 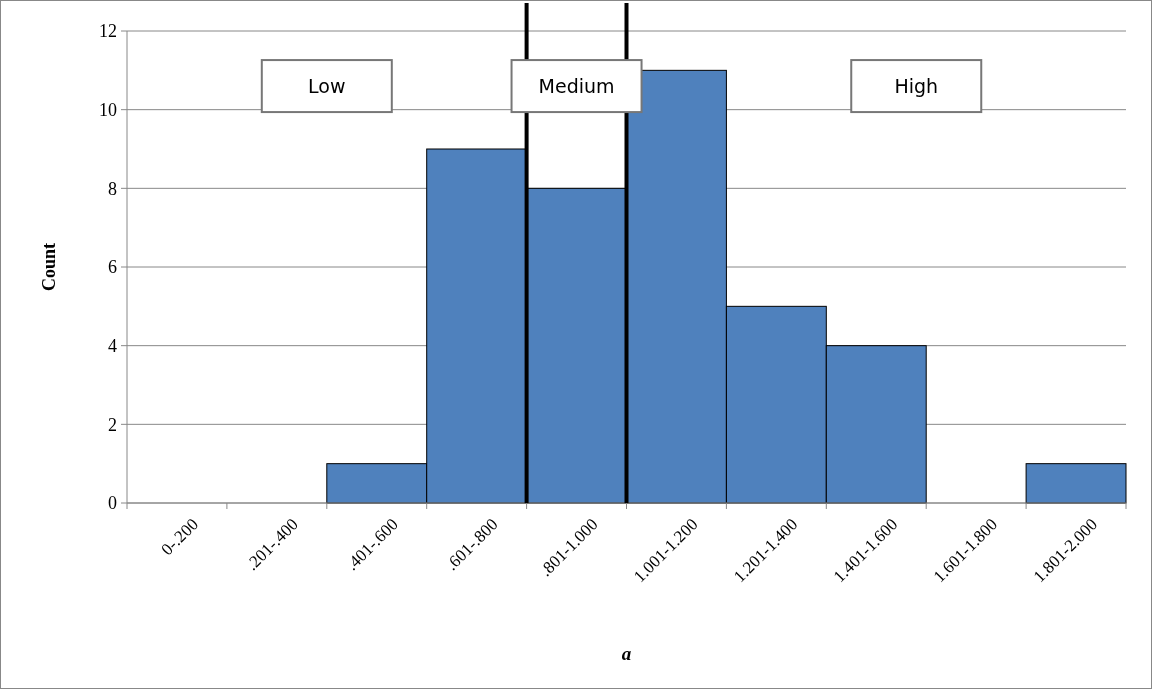 What do you see at coordinates (626, 653) in the screenshot?
I see `x-axis-title: a` at bounding box center [626, 653].